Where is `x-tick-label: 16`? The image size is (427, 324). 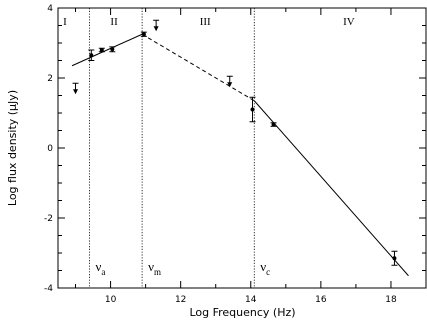
x-tick-label: 16 is located at coordinates (321, 300).